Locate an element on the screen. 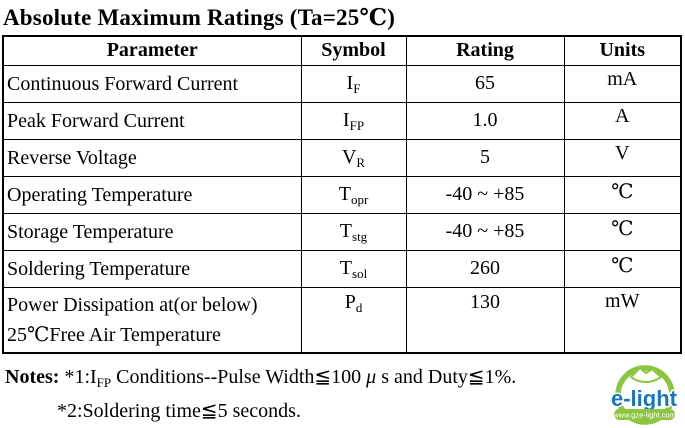 The height and width of the screenshot is (428, 685). table-header-row: Parameter Symbol Rating Units is located at coordinates (342, 50).